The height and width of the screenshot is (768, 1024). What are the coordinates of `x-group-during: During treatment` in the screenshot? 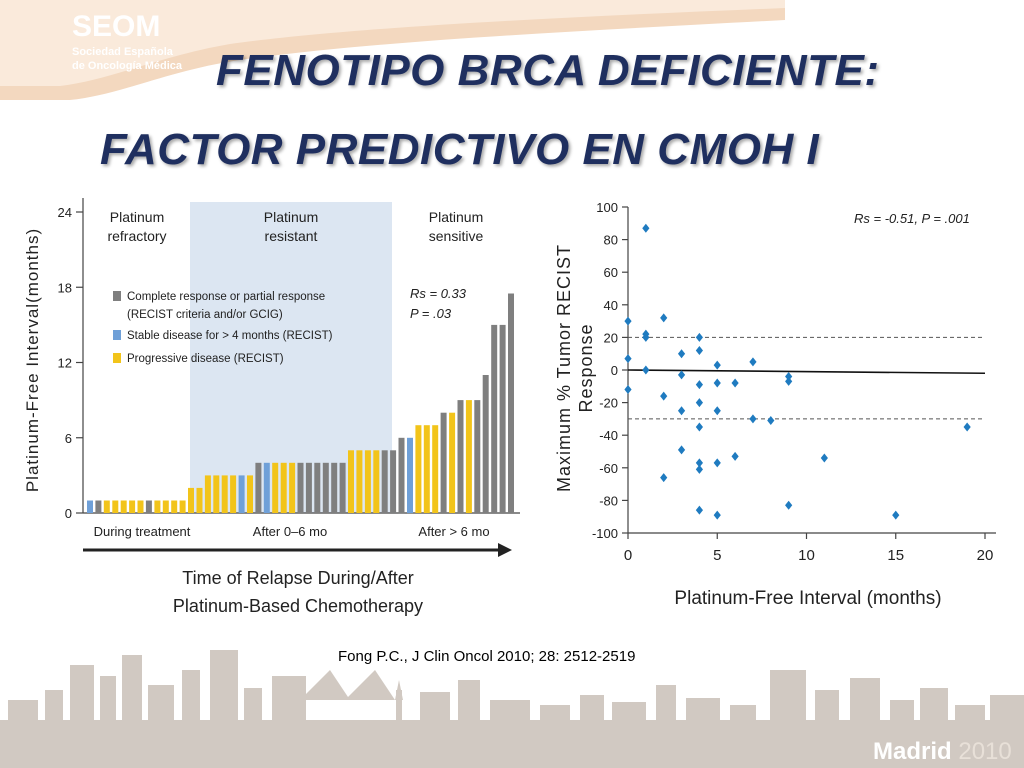 It's located at (142, 531).